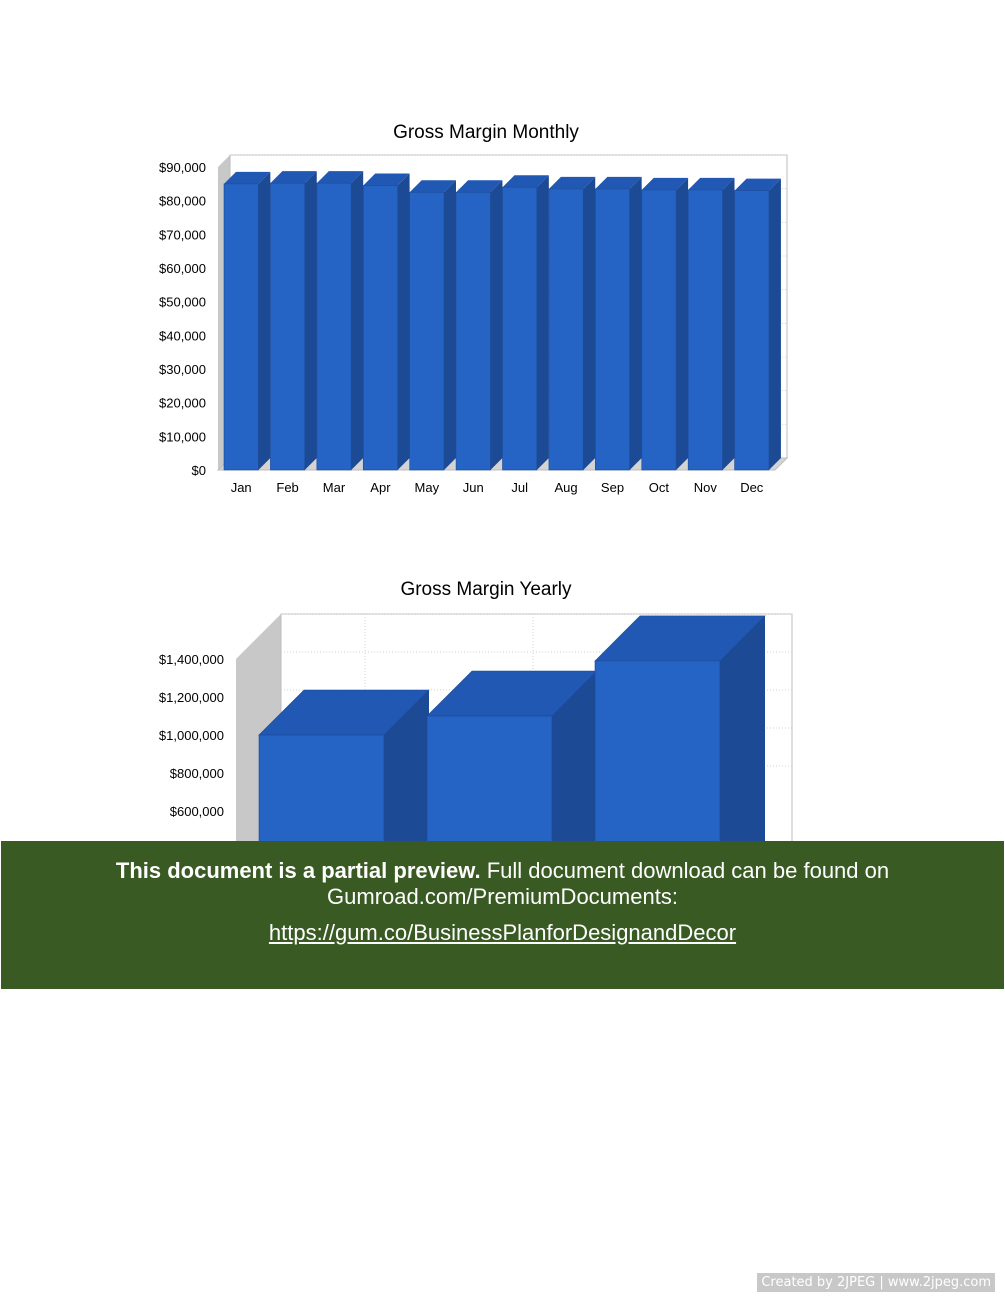 The image size is (1005, 1301). I want to click on banner-text-2: Gumroad.com/PremiumDocuments:, so click(502, 896).